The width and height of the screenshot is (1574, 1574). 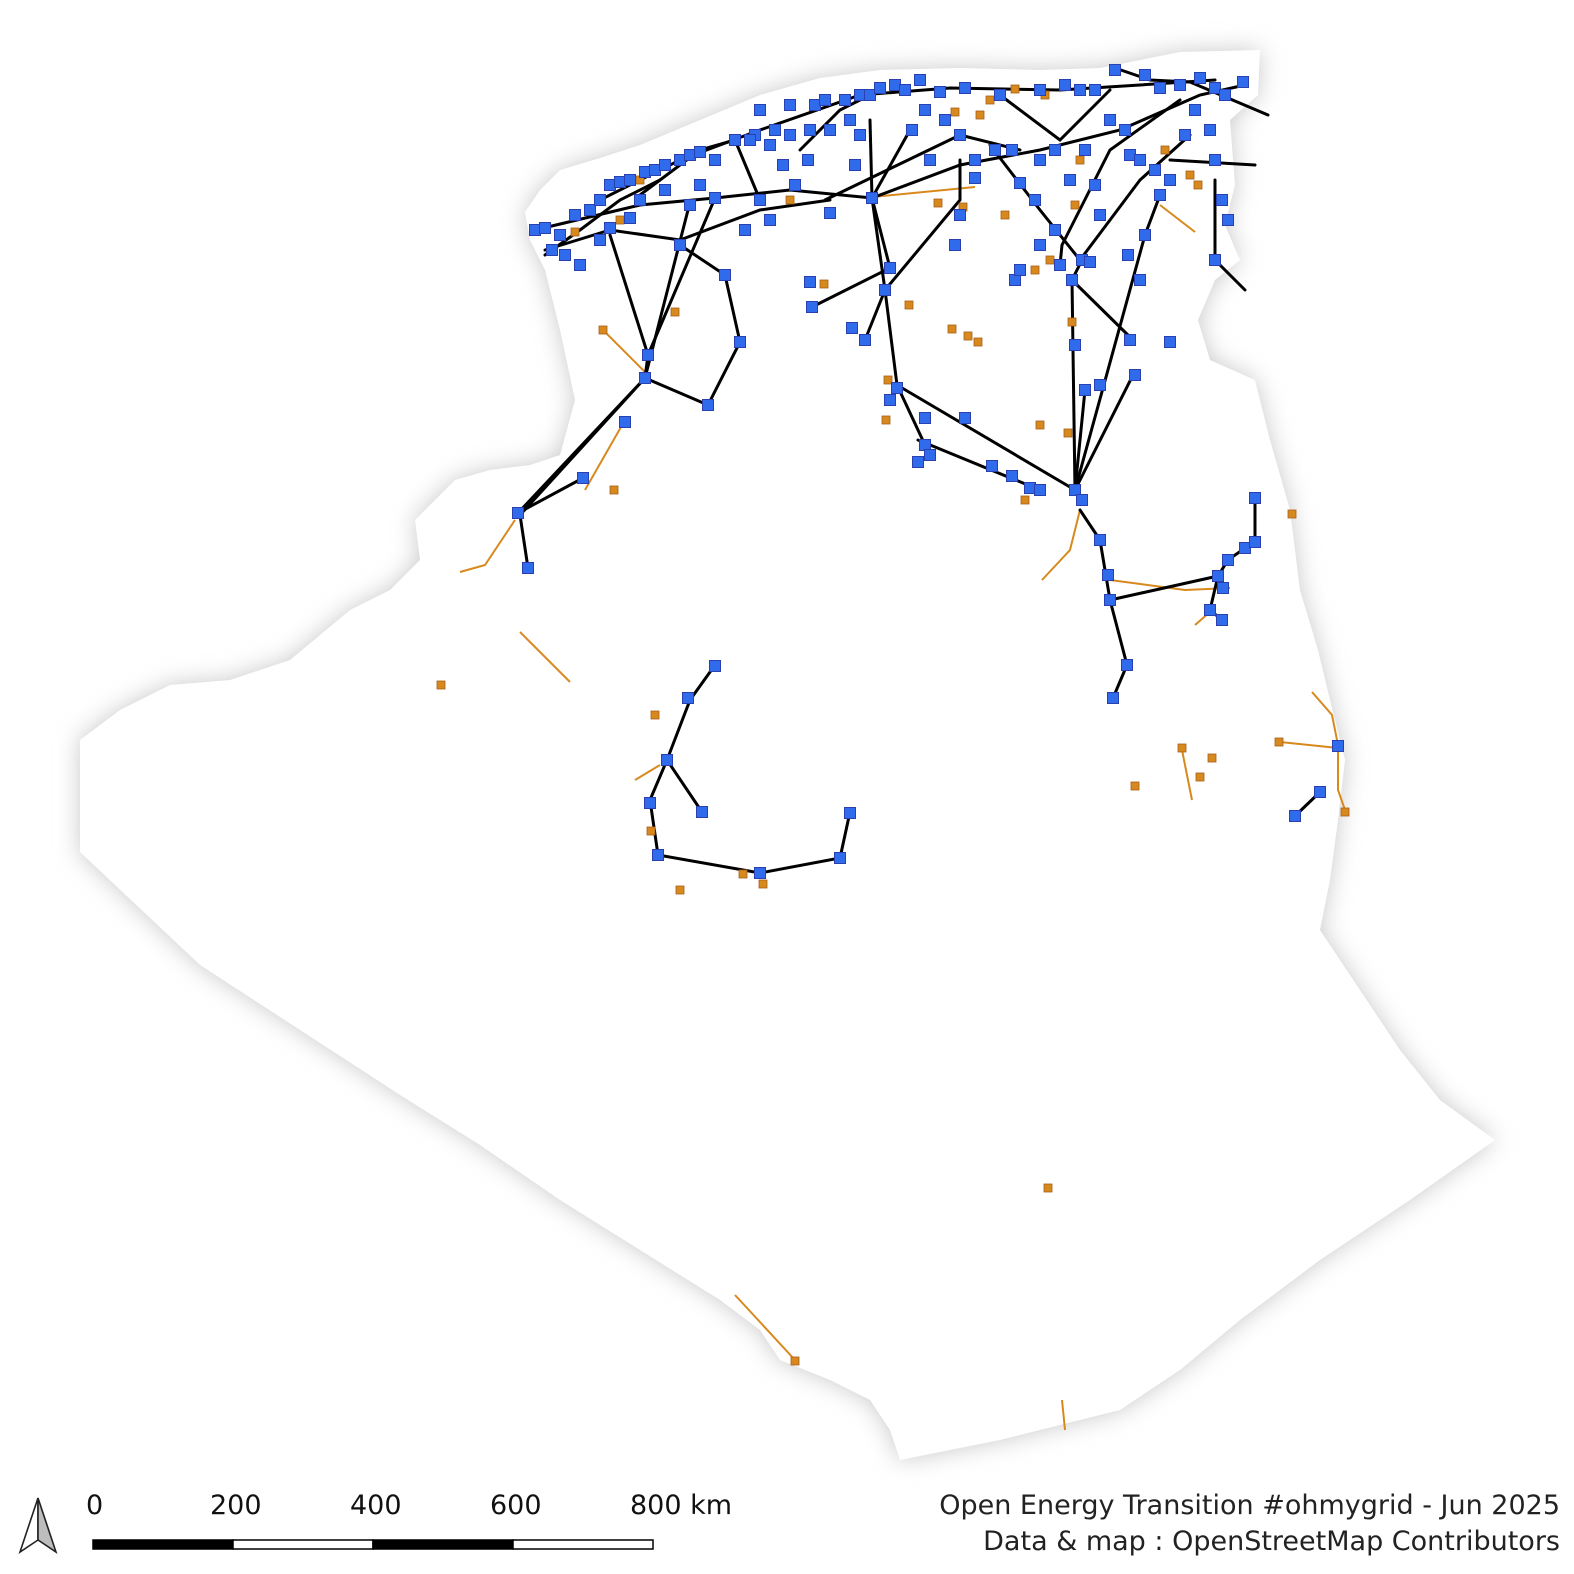 What do you see at coordinates (516, 1505) in the screenshot?
I see `scale-tick-600: 600` at bounding box center [516, 1505].